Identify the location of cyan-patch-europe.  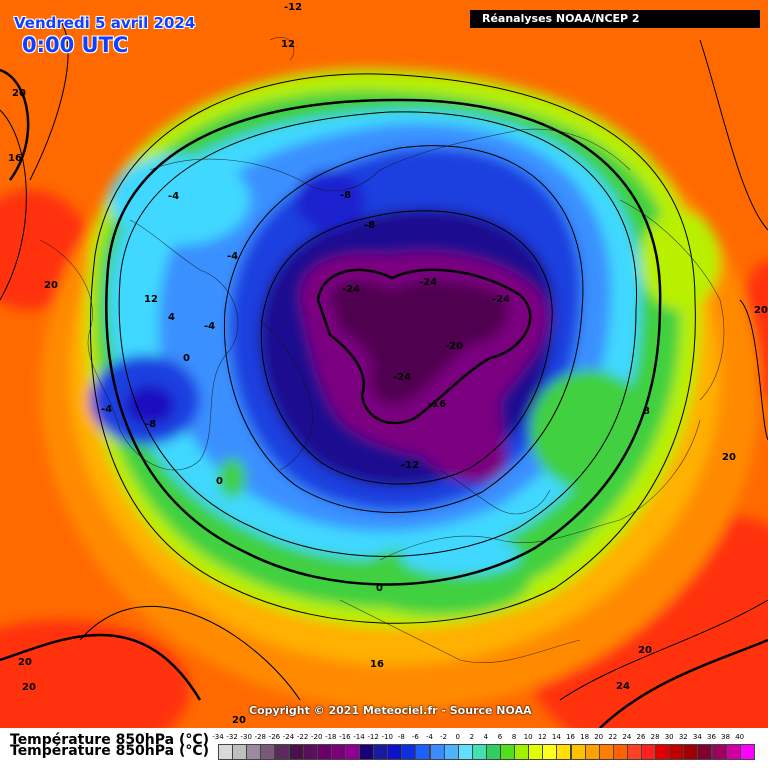
(460, 555).